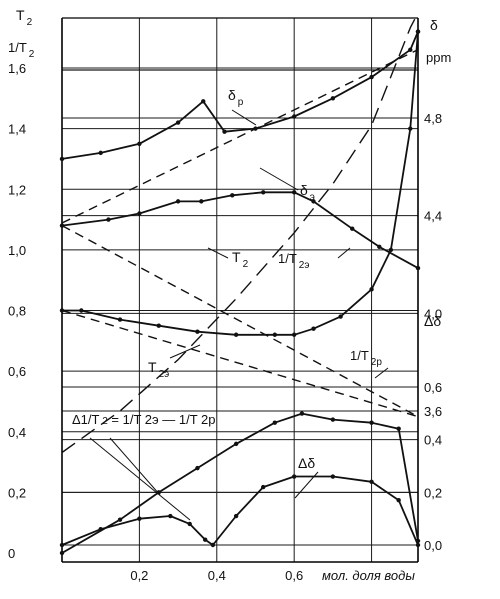  What do you see at coordinates (217, 575) in the screenshot?
I see `x-tick-label: 0,4` at bounding box center [217, 575].